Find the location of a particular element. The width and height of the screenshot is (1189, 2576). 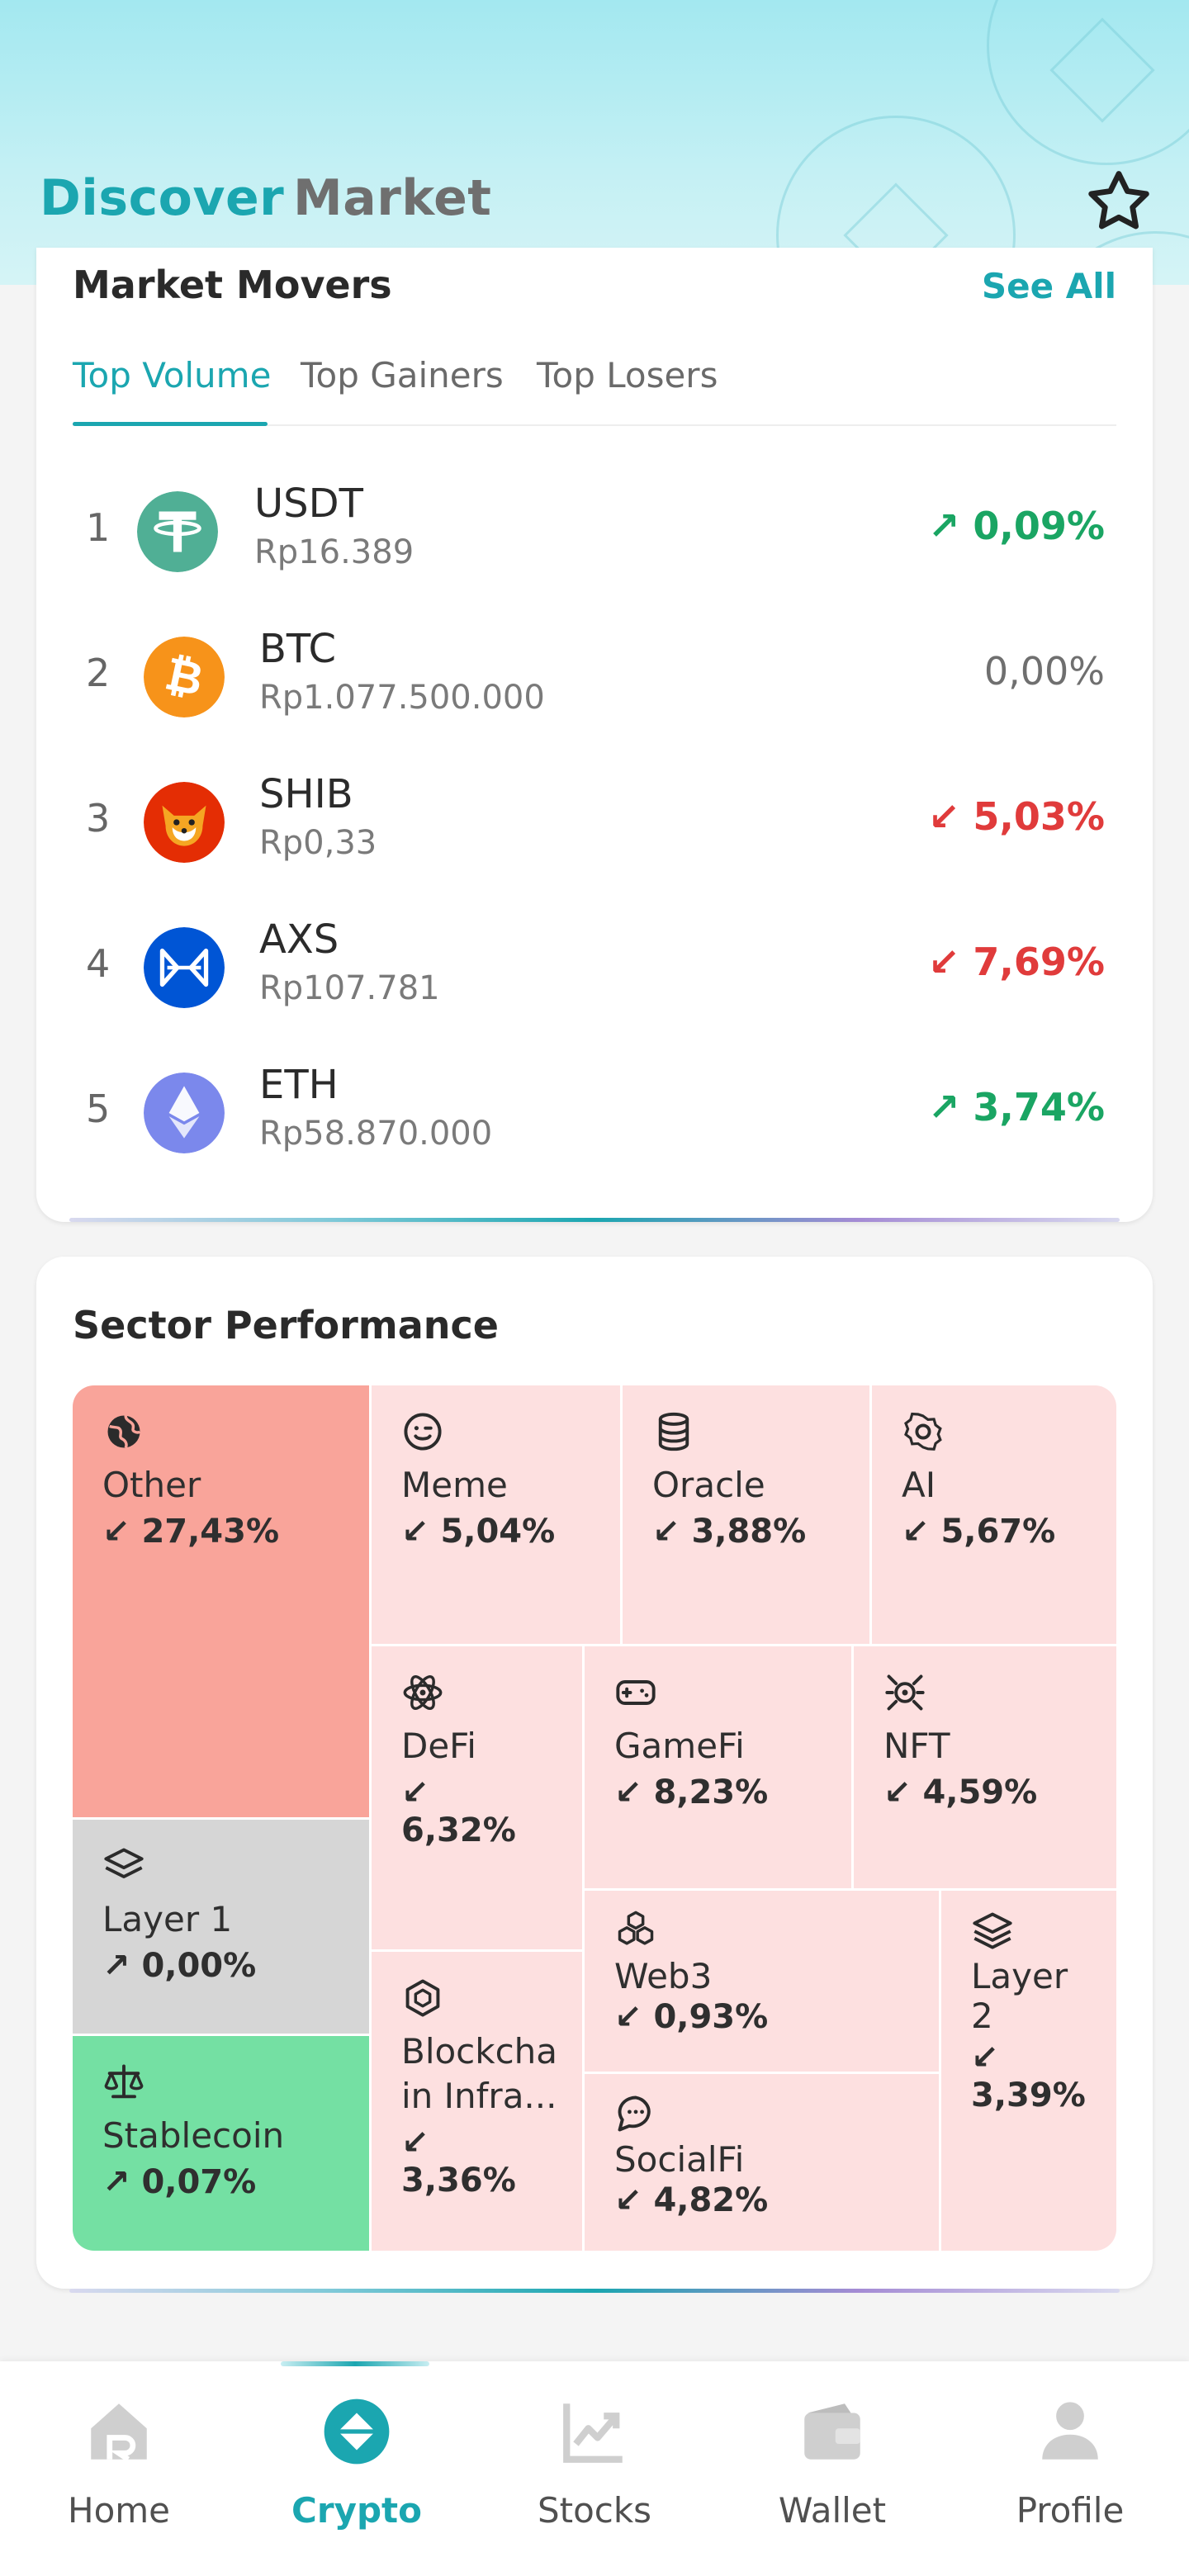

axs-icon is located at coordinates (184, 967).